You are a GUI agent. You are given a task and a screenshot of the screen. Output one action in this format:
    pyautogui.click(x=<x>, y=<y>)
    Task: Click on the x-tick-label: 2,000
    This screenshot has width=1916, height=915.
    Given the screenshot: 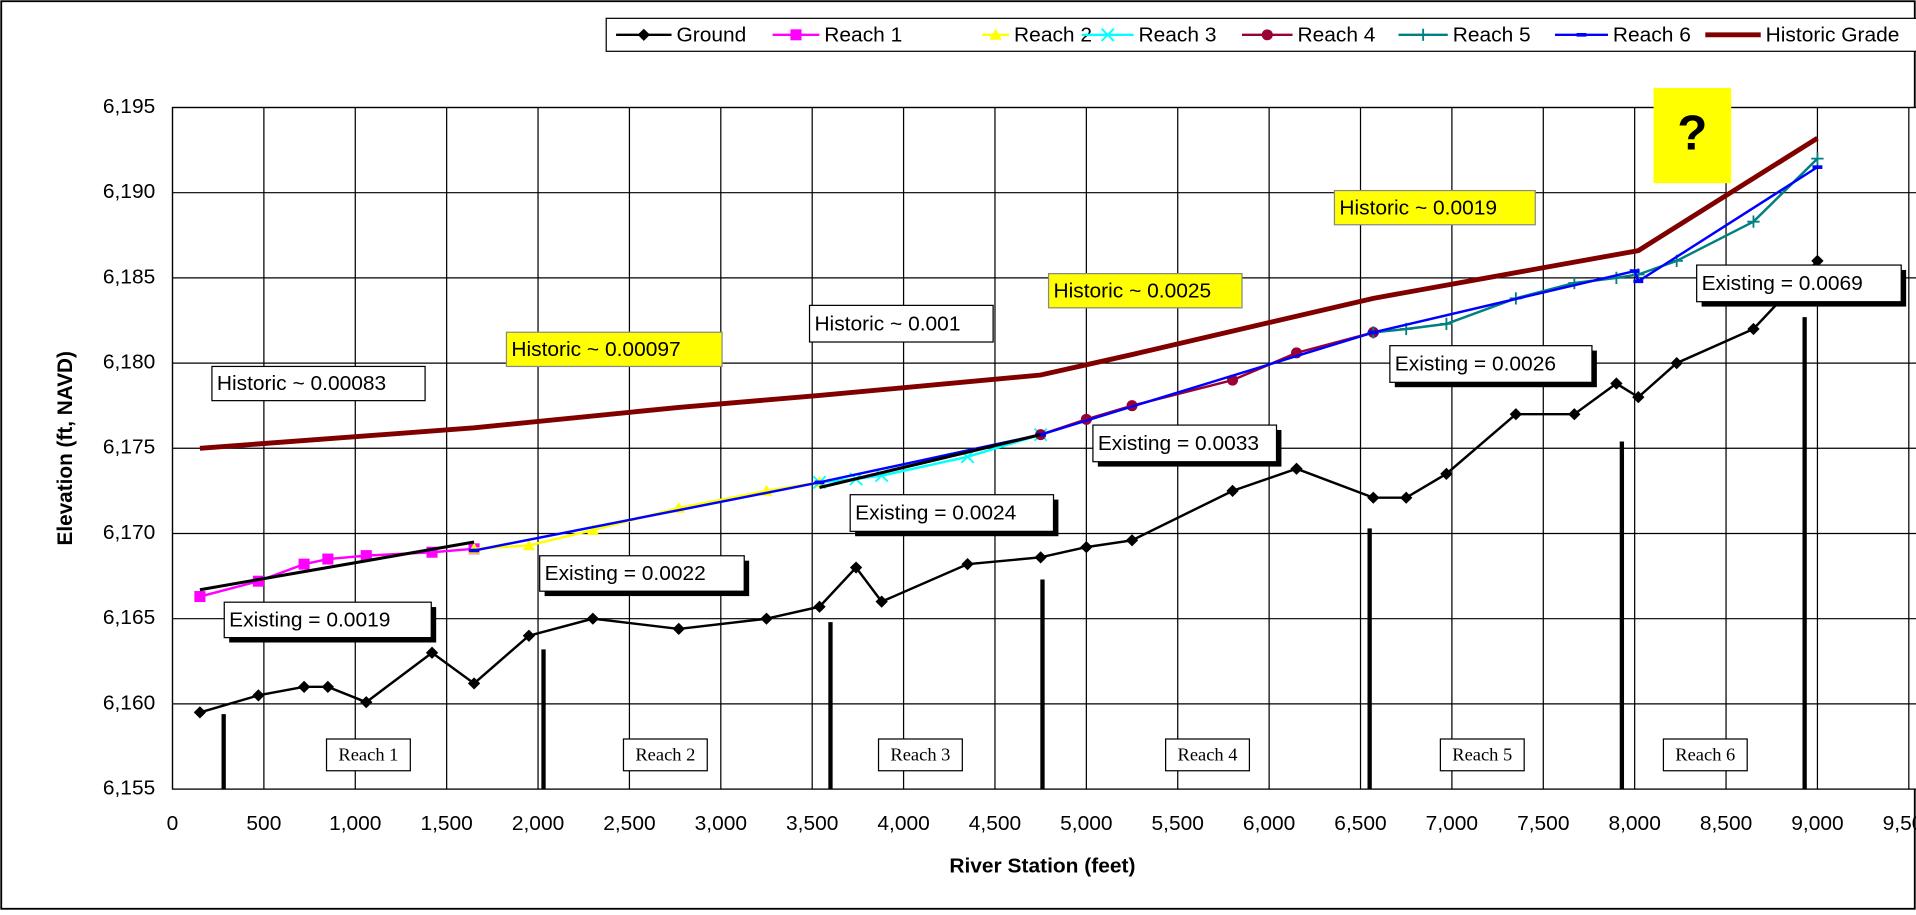 What is the action you would take?
    pyautogui.click(x=538, y=823)
    